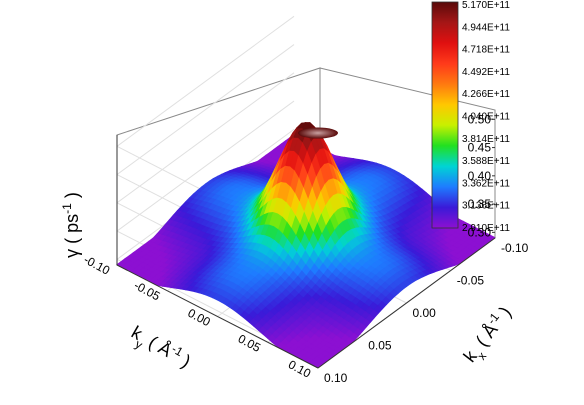 The height and width of the screenshot is (405, 584). I want to click on x-axis-line, so click(406, 303).